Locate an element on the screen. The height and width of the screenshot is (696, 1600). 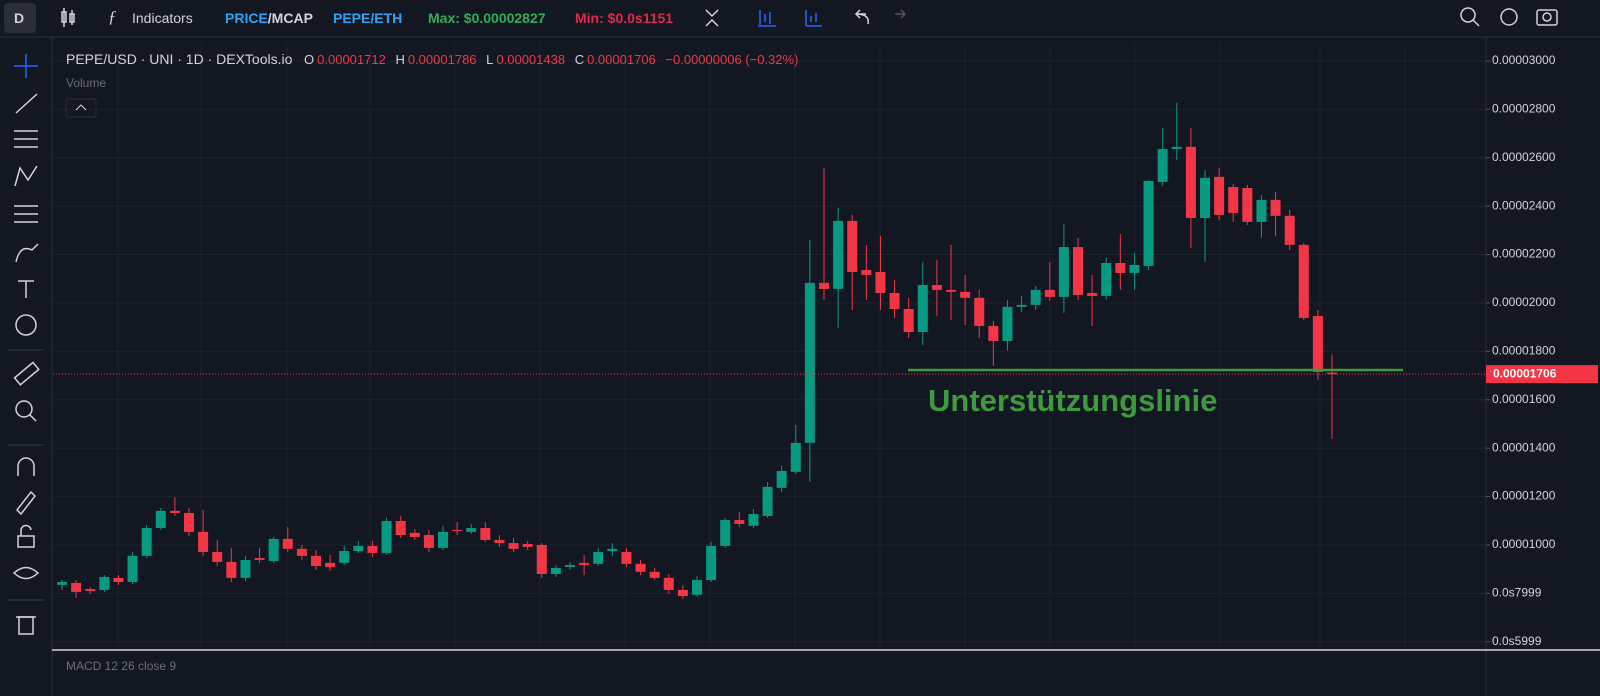
indicators-button: Indicators is located at coordinates (162, 18).